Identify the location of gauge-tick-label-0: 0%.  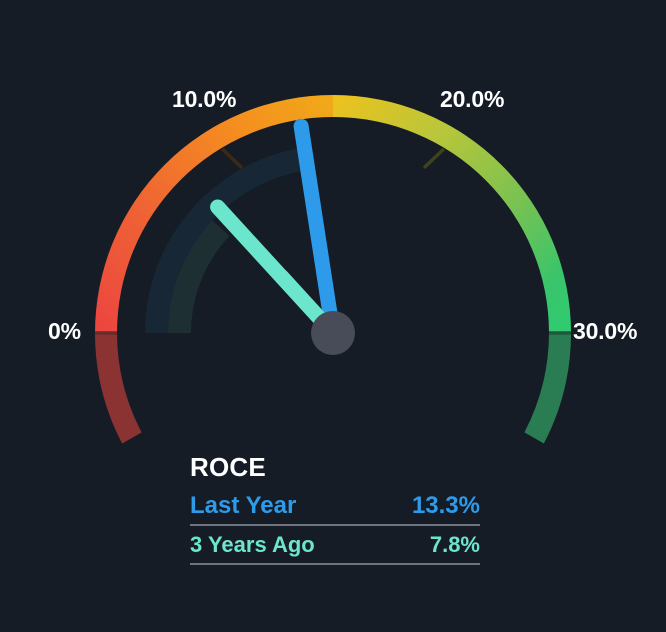
(64, 331).